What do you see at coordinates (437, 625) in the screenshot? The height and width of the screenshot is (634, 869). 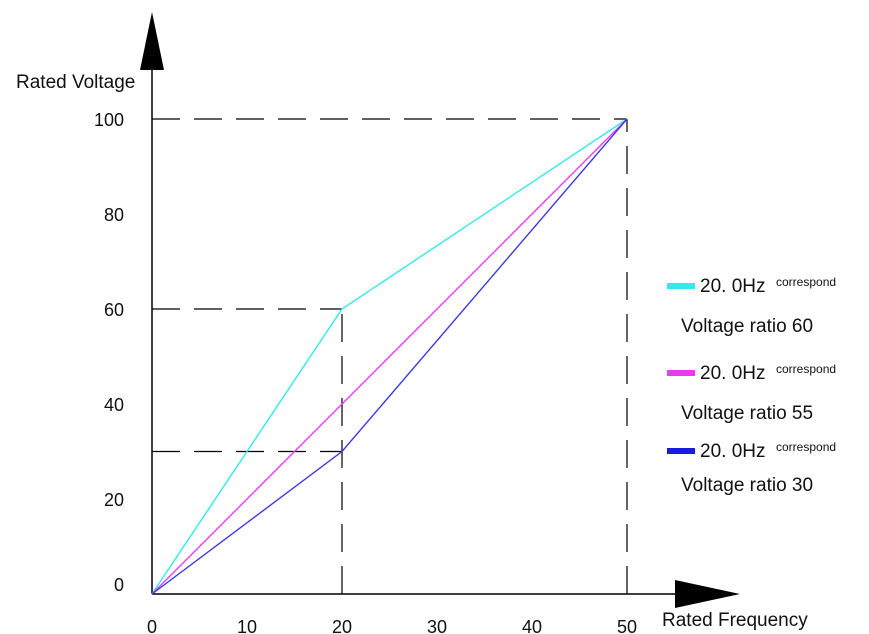 I see `x-tick-label: 30` at bounding box center [437, 625].